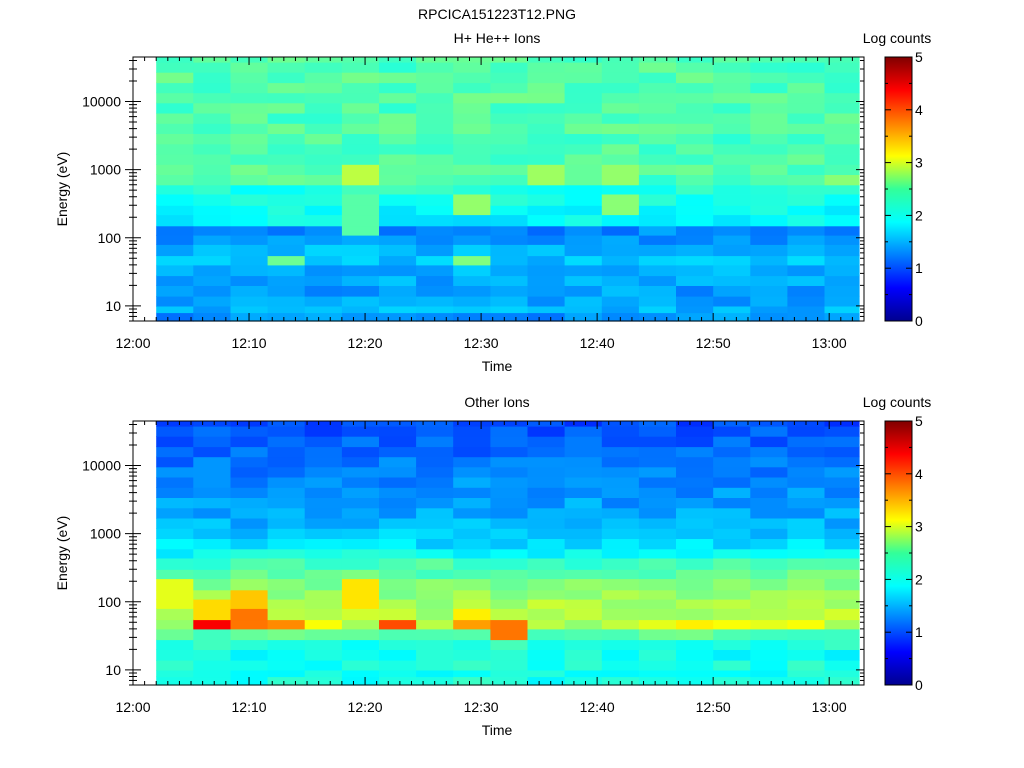 The height and width of the screenshot is (768, 1024). I want to click on y-tick-label: 1000, so click(105, 534).